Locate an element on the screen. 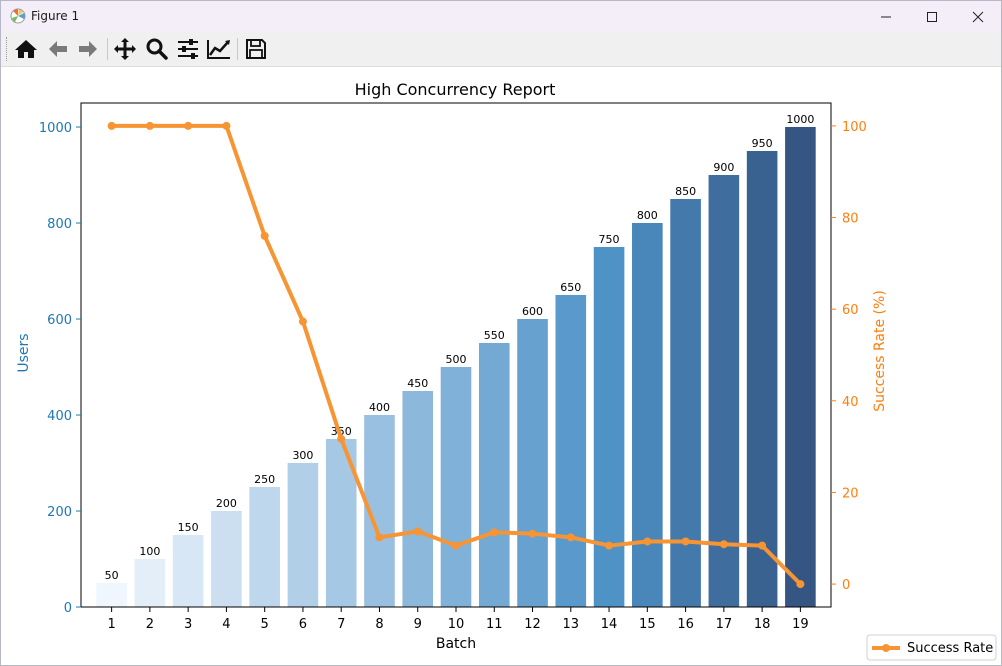  x-axis: 1 2 3 4 5 6 7 8 9 10 11 12 13 14 15 16 17 18 19 is located at coordinates (458, 619).